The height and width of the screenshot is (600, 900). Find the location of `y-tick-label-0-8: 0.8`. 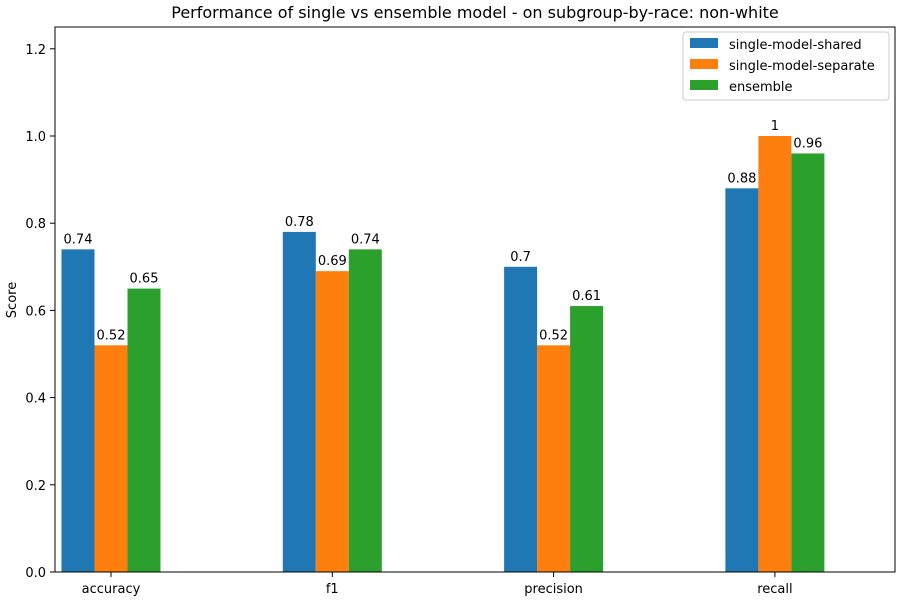

y-tick-label-0-8: 0.8 is located at coordinates (35, 224).